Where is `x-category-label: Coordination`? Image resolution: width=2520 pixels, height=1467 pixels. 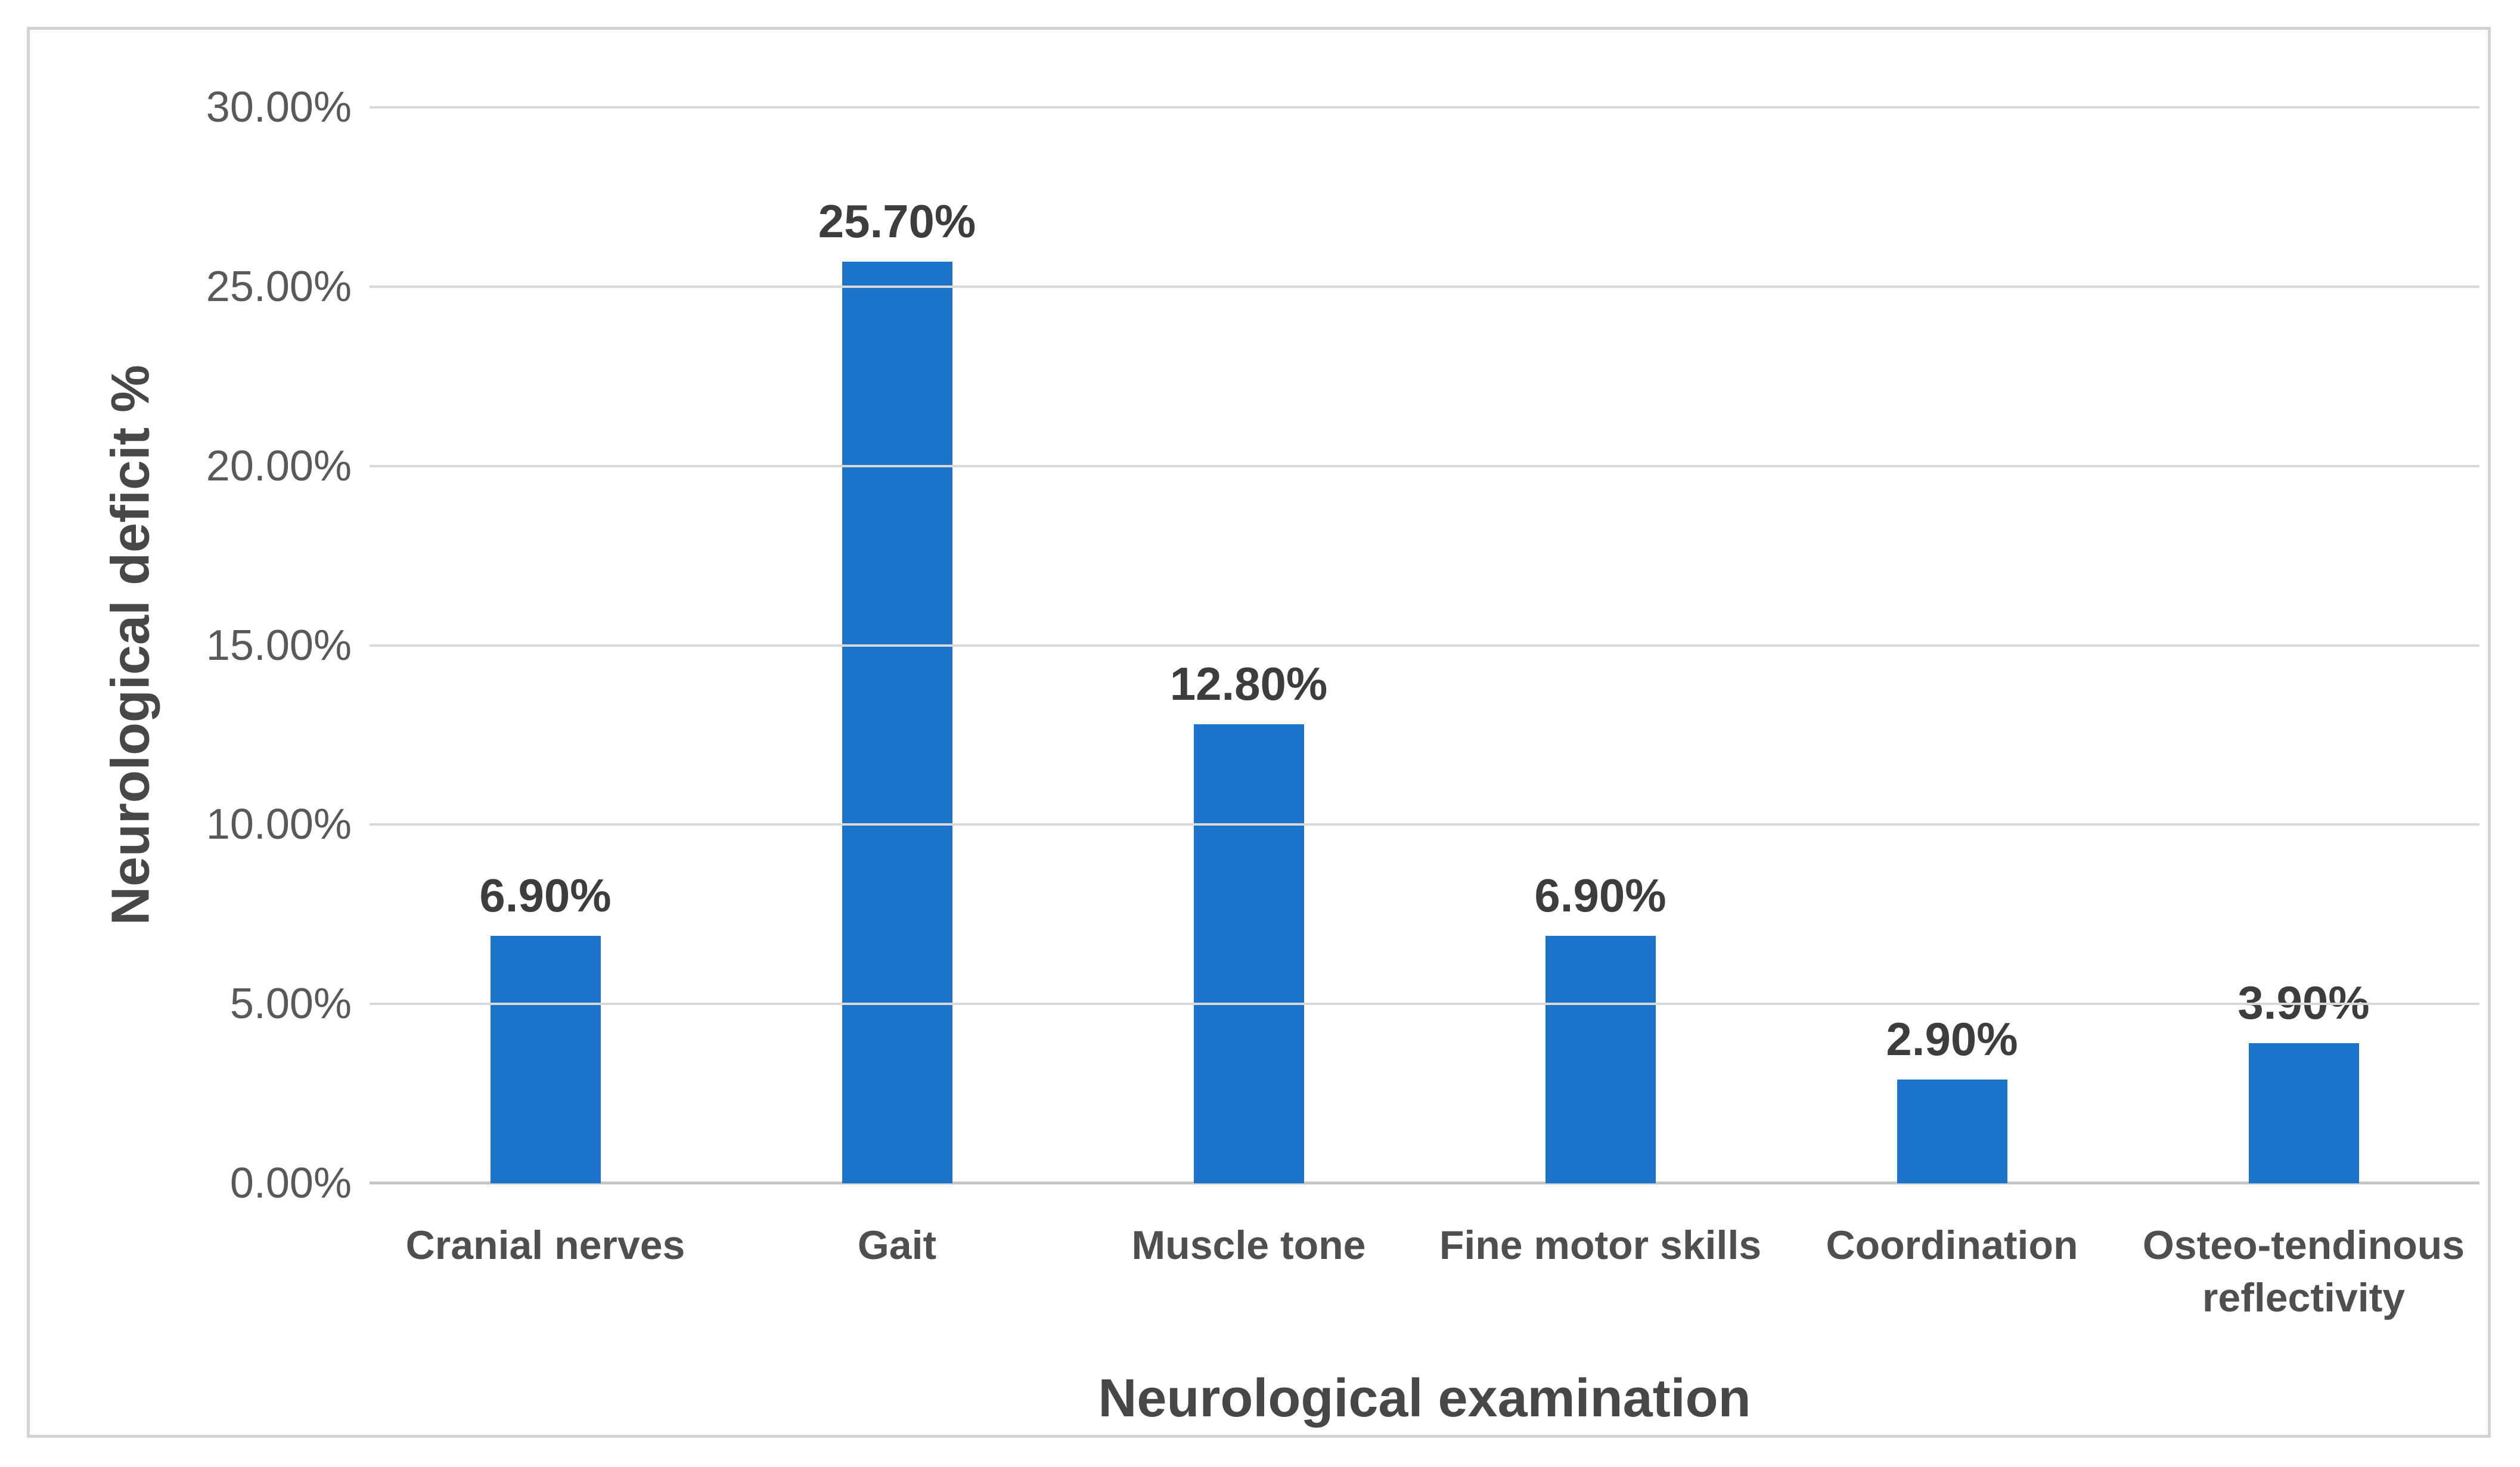
x-category-label: Coordination is located at coordinates (1952, 1245).